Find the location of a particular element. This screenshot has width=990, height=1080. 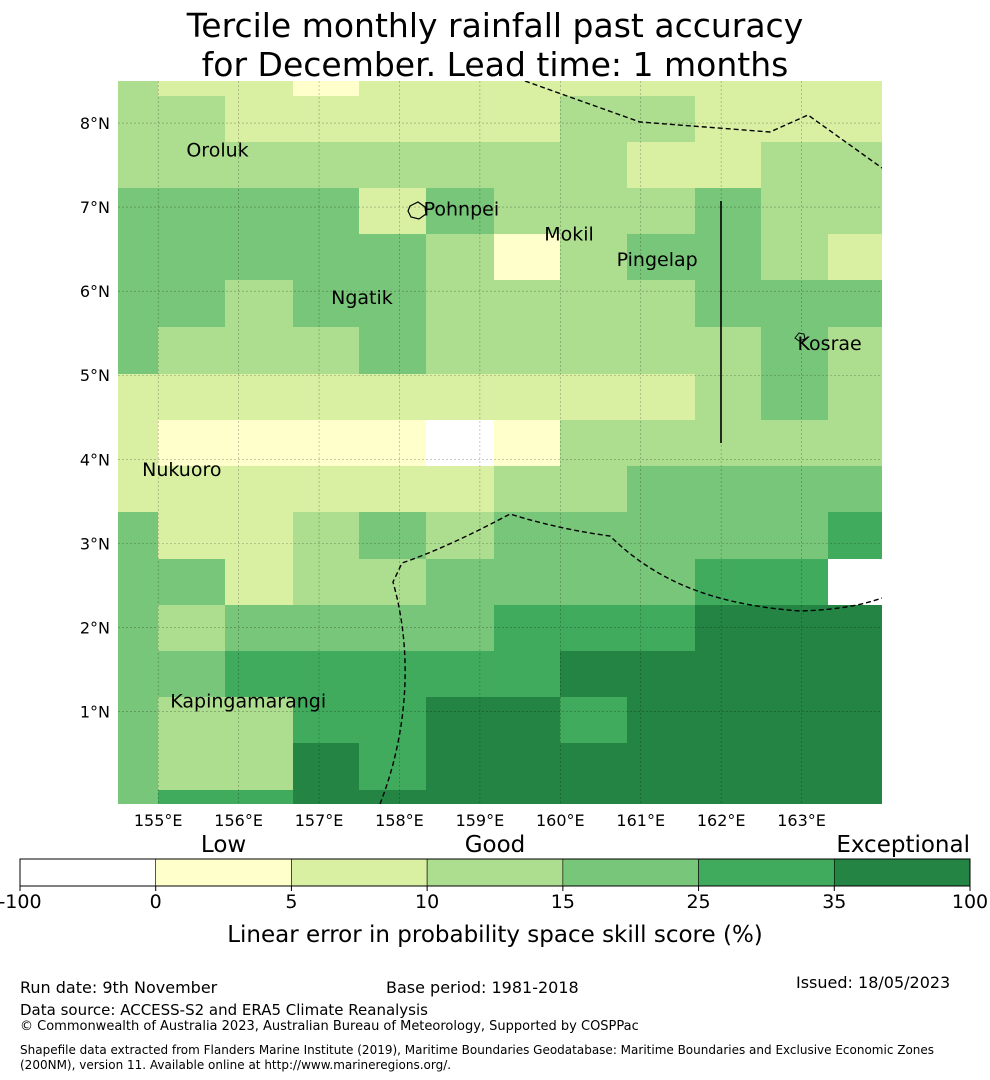

run-date: Run date: 9th November is located at coordinates (119, 987).